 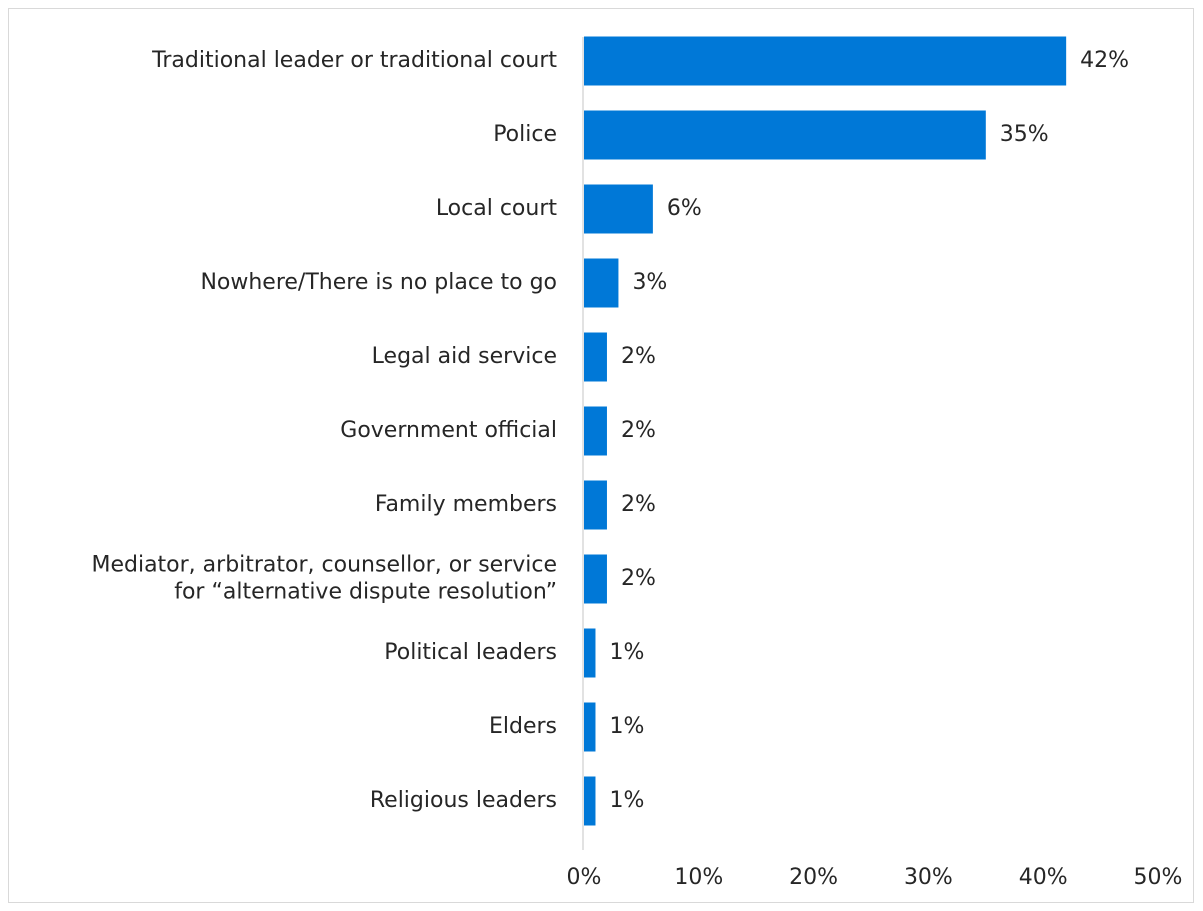 What do you see at coordinates (928, 877) in the screenshot?
I see `x-tick-label: 30%` at bounding box center [928, 877].